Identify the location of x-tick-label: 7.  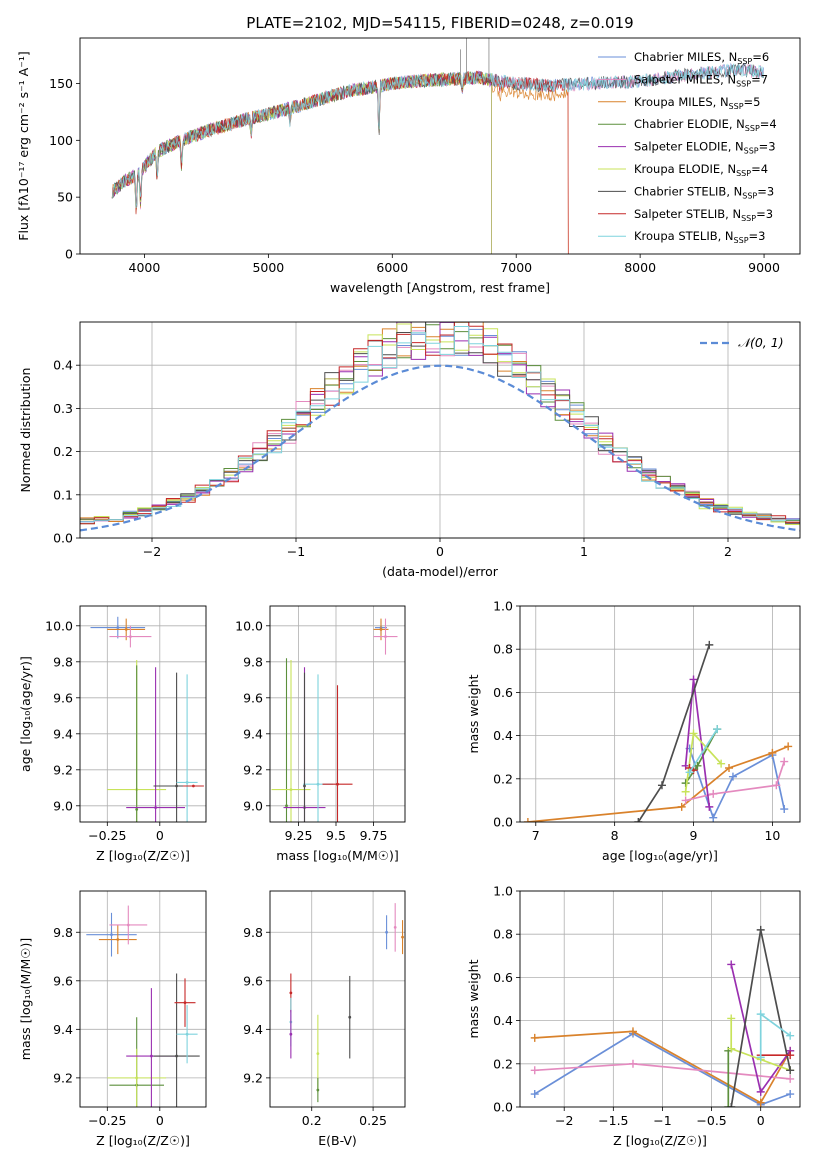
(536, 835).